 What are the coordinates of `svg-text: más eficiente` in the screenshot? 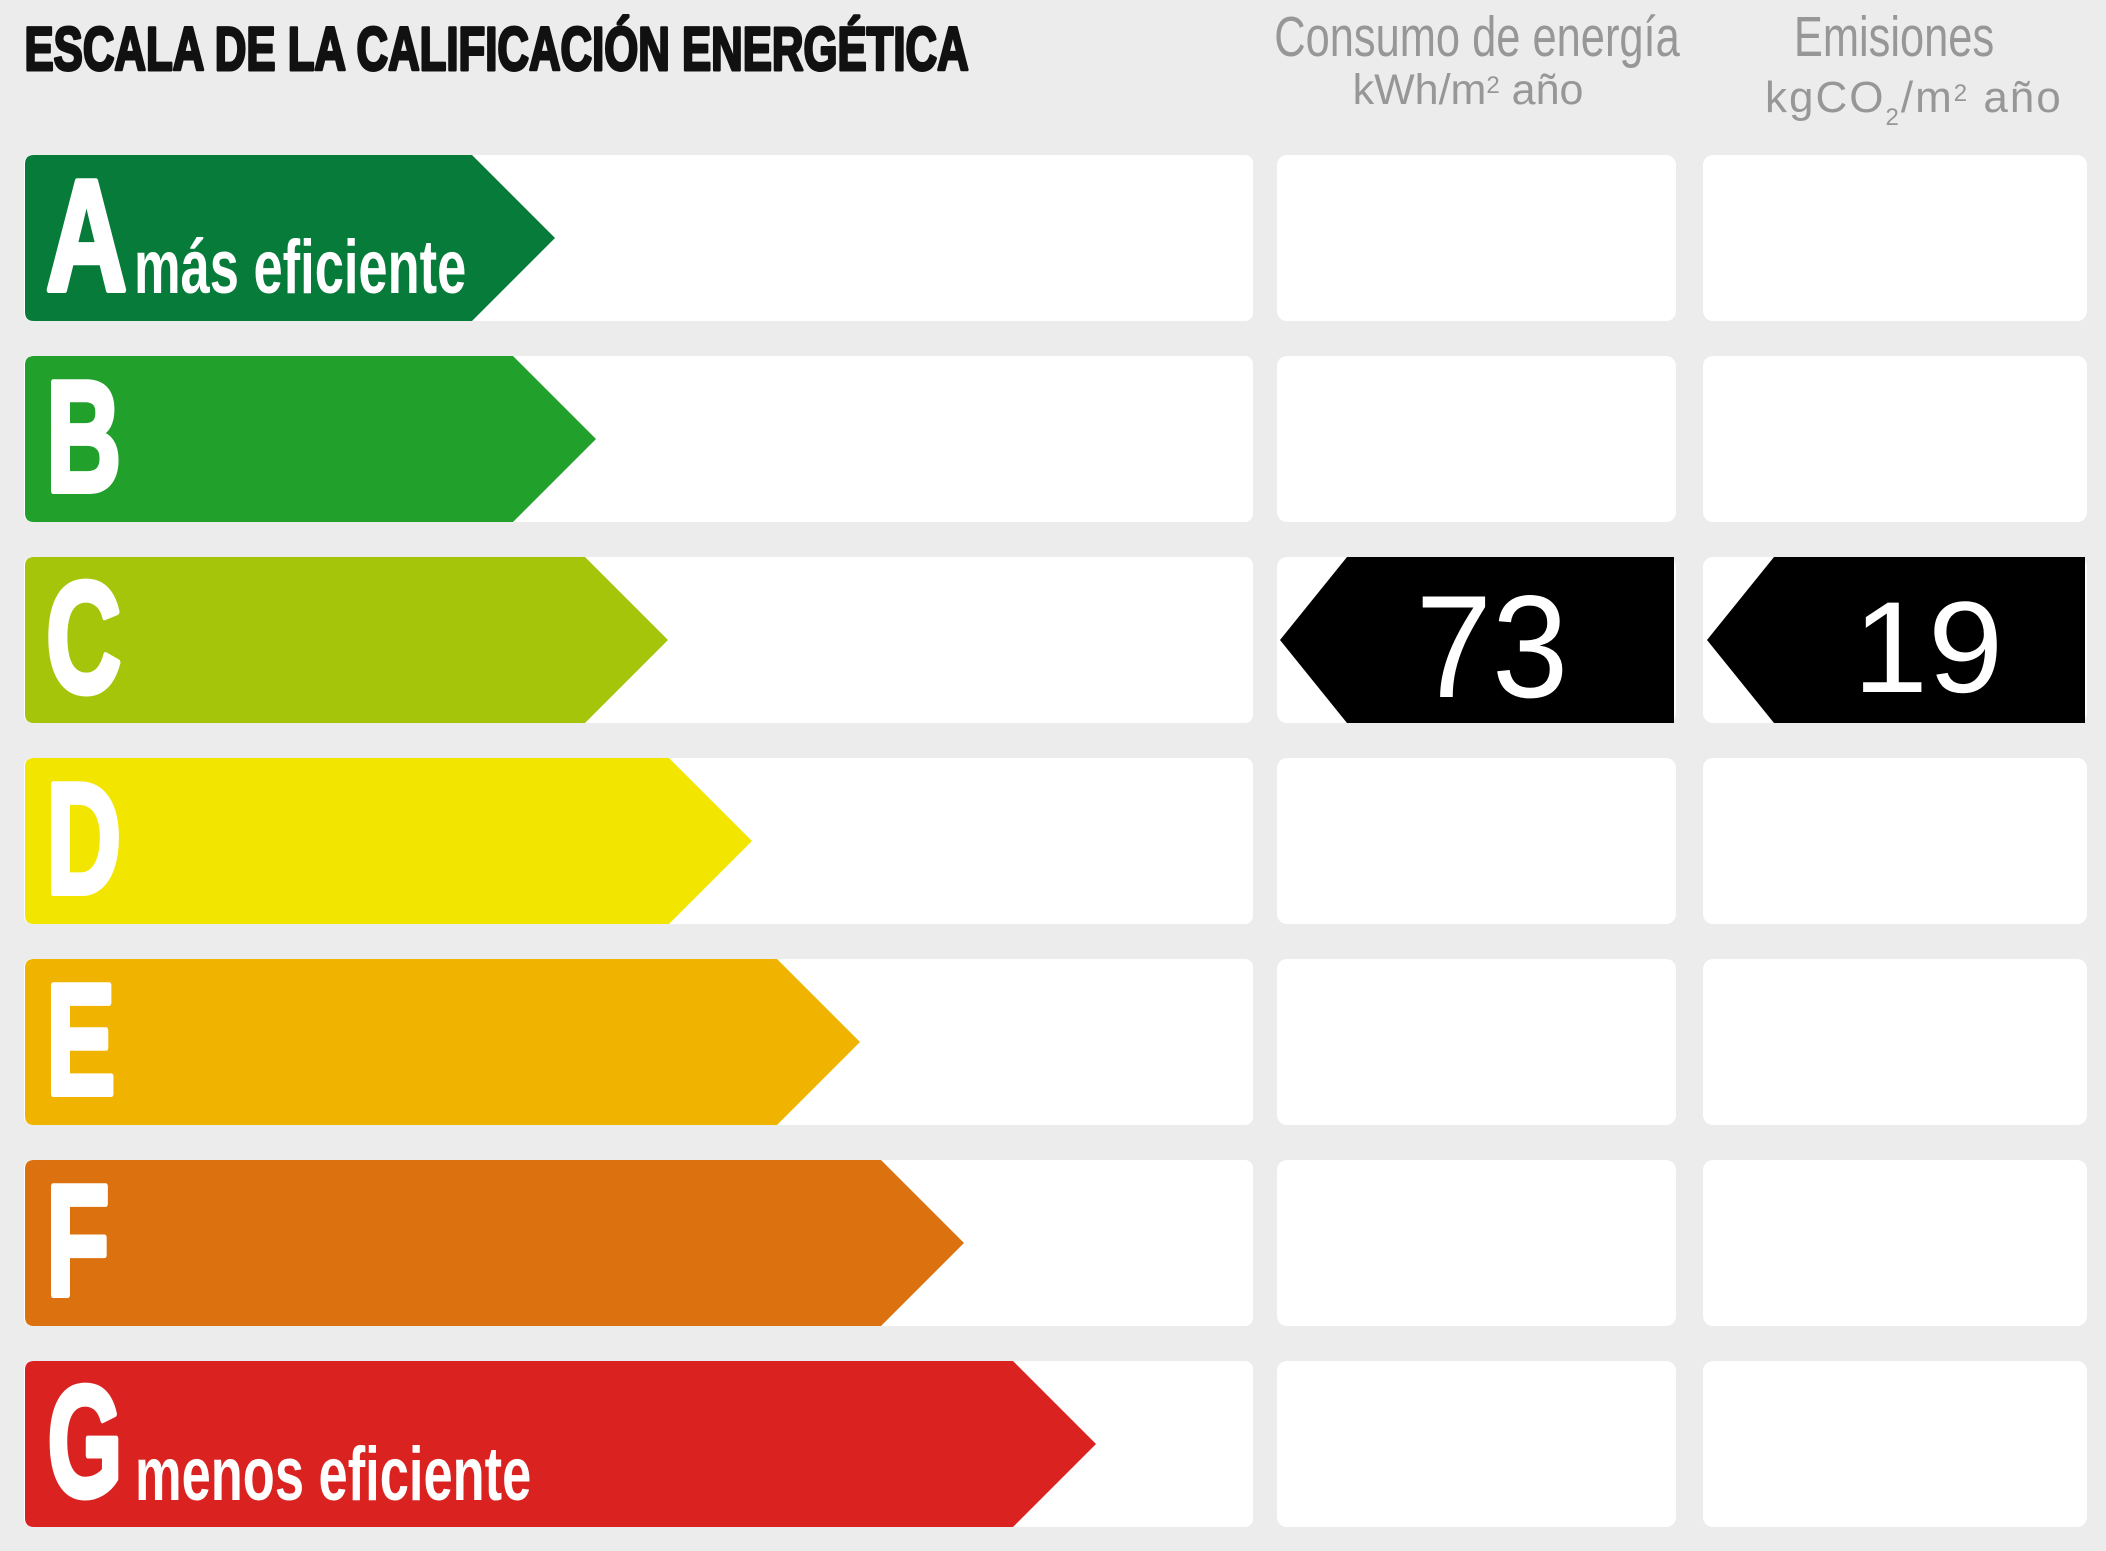 It's located at (300, 266).